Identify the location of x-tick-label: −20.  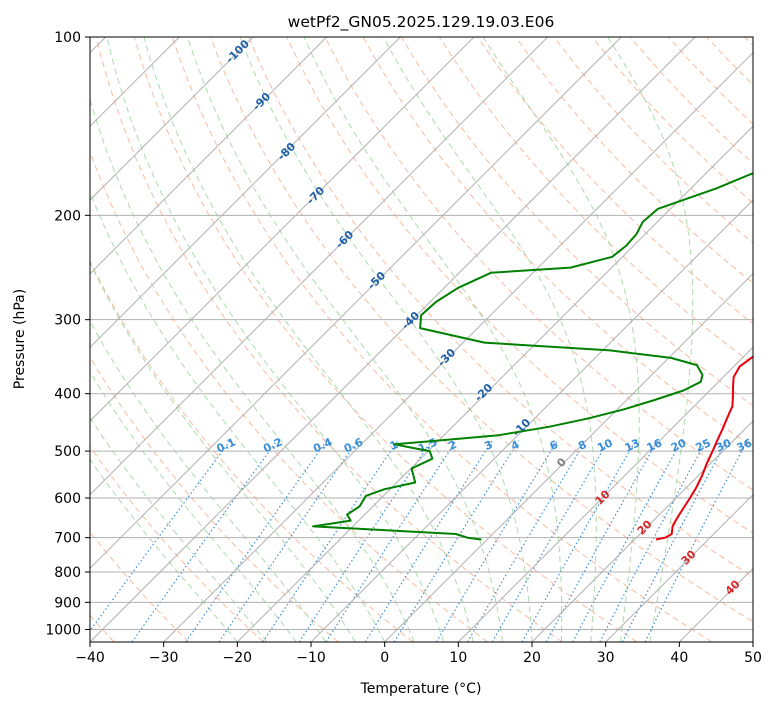
(238, 658).